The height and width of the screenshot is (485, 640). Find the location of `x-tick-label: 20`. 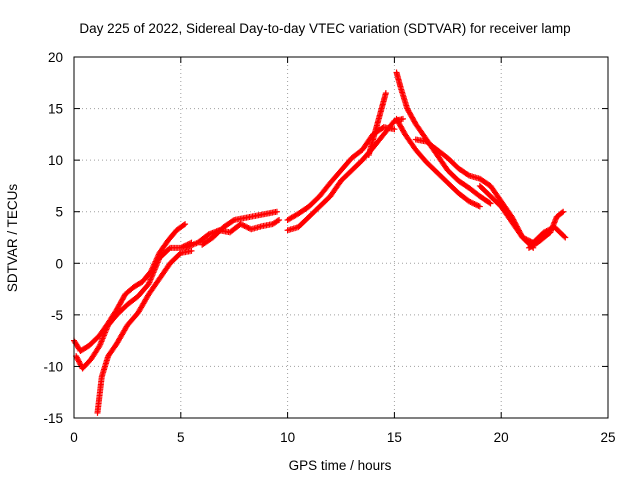

x-tick-label: 20 is located at coordinates (501, 437).